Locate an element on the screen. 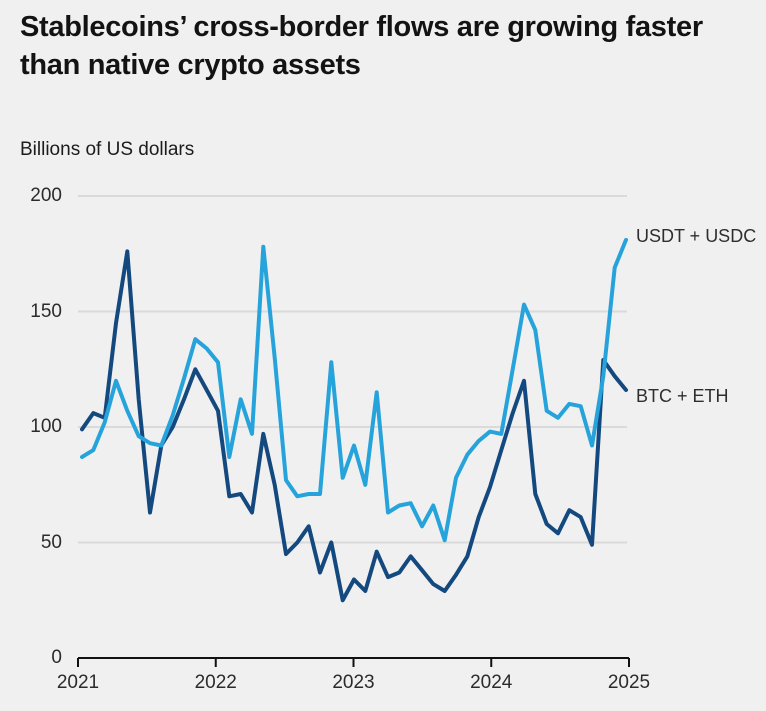 The height and width of the screenshot is (711, 766). y-tick-label-0: 0 is located at coordinates (56, 657).